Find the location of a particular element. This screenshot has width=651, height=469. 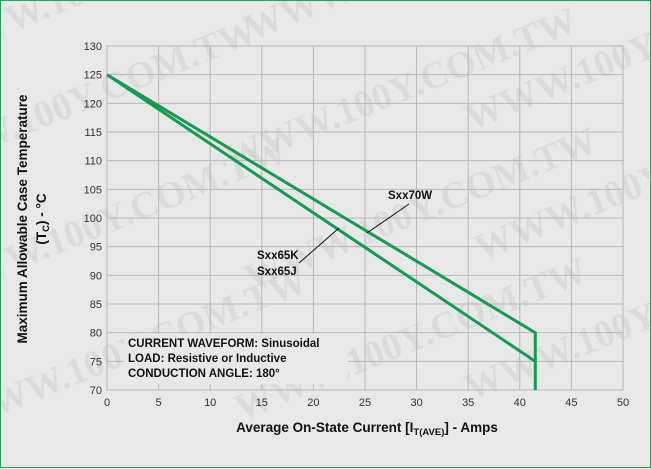

x-tick-label: 10 is located at coordinates (210, 403).